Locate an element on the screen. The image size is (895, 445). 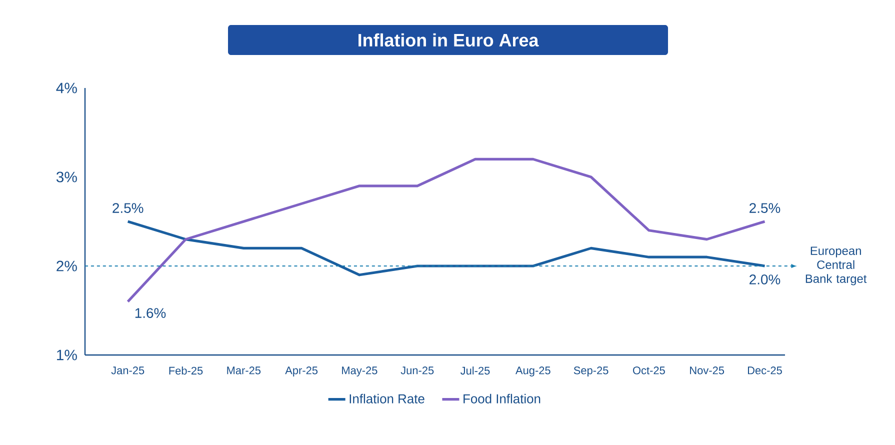
x-tick-label: May-25 is located at coordinates (360, 371).